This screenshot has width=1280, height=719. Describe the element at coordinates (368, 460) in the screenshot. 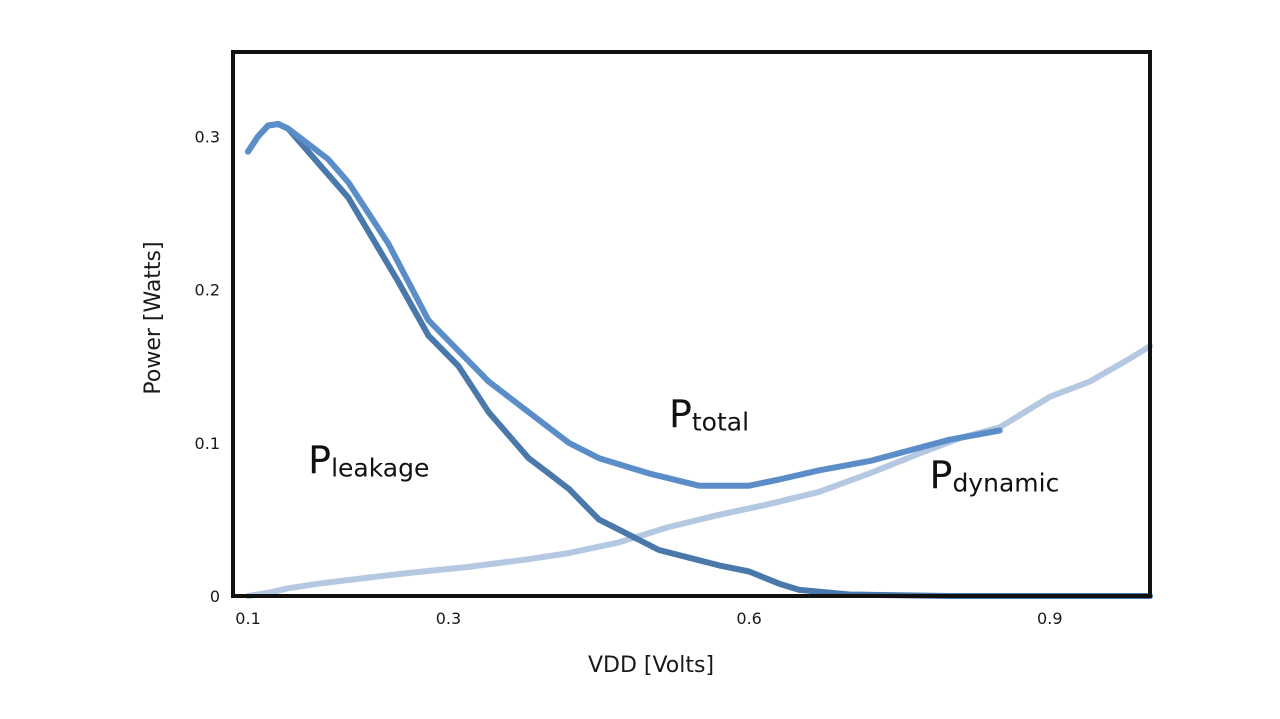

I see `label-p-leakage: Pleakage` at that location.